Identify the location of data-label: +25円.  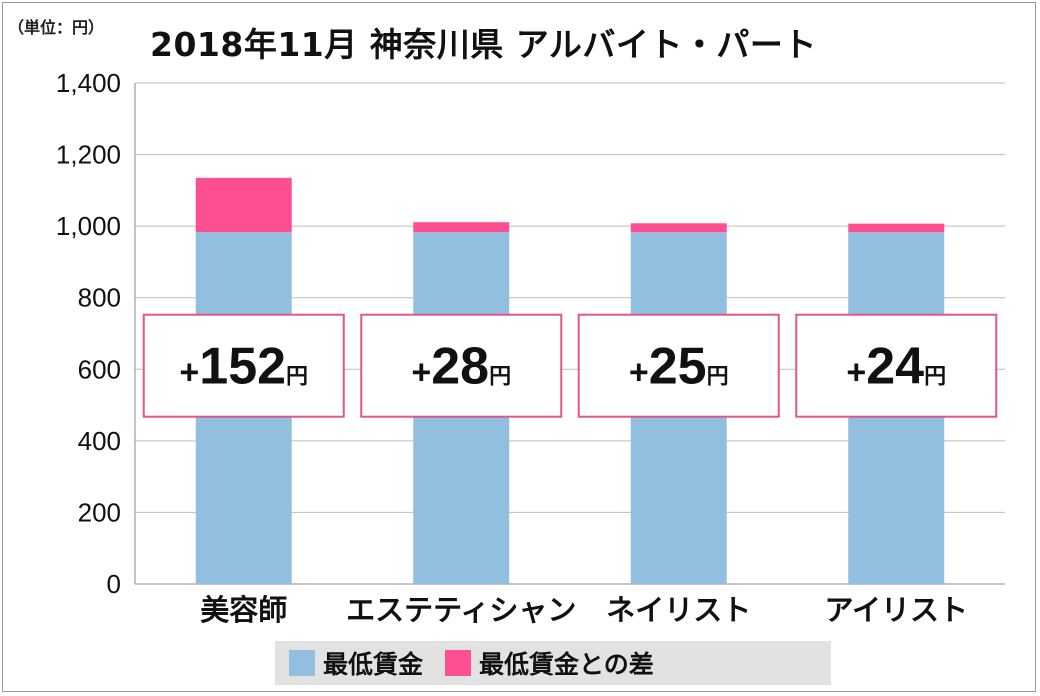
(679, 367).